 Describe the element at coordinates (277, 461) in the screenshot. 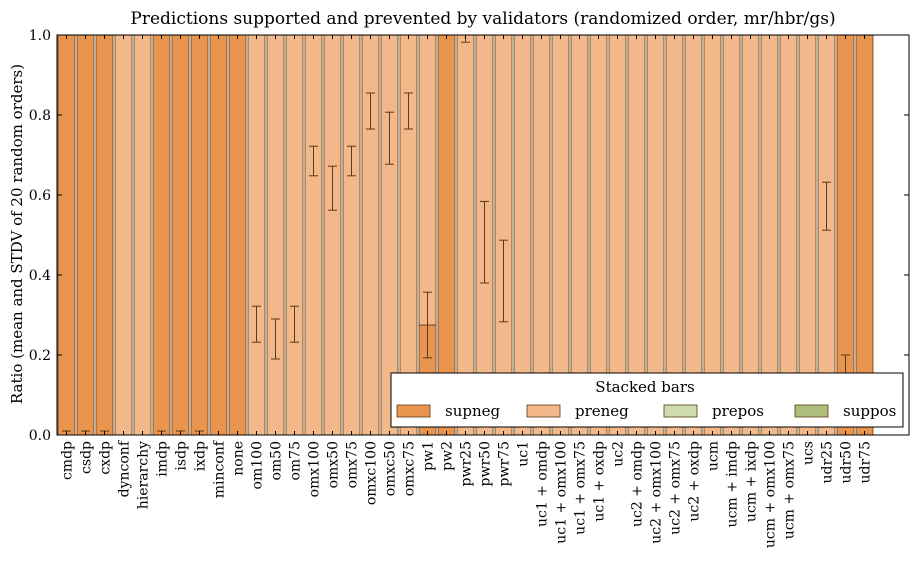

I see `x-tick-label: om50` at that location.